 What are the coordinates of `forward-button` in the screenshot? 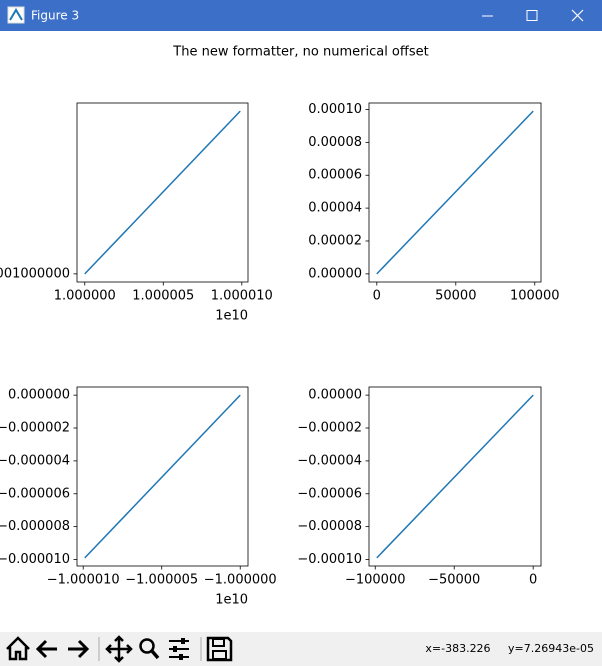 It's located at (79, 649).